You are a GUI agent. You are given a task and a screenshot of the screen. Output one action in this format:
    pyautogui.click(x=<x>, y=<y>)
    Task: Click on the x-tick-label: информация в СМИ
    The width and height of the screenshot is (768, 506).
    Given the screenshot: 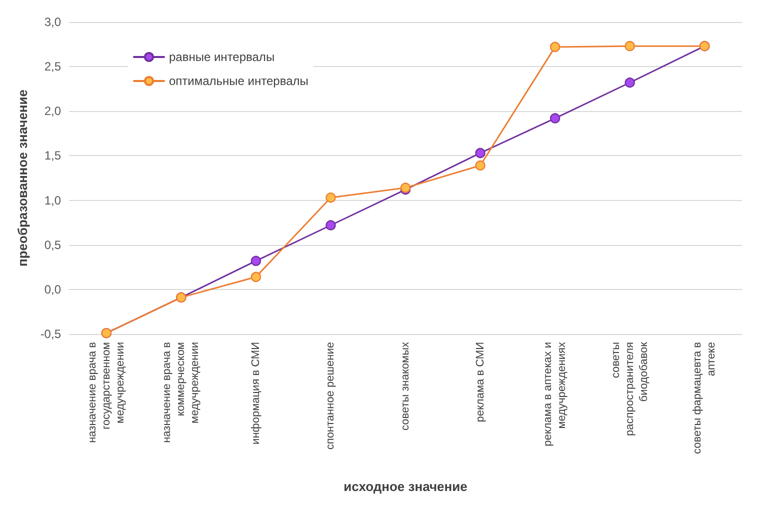 What is the action you would take?
    pyautogui.click(x=256, y=393)
    